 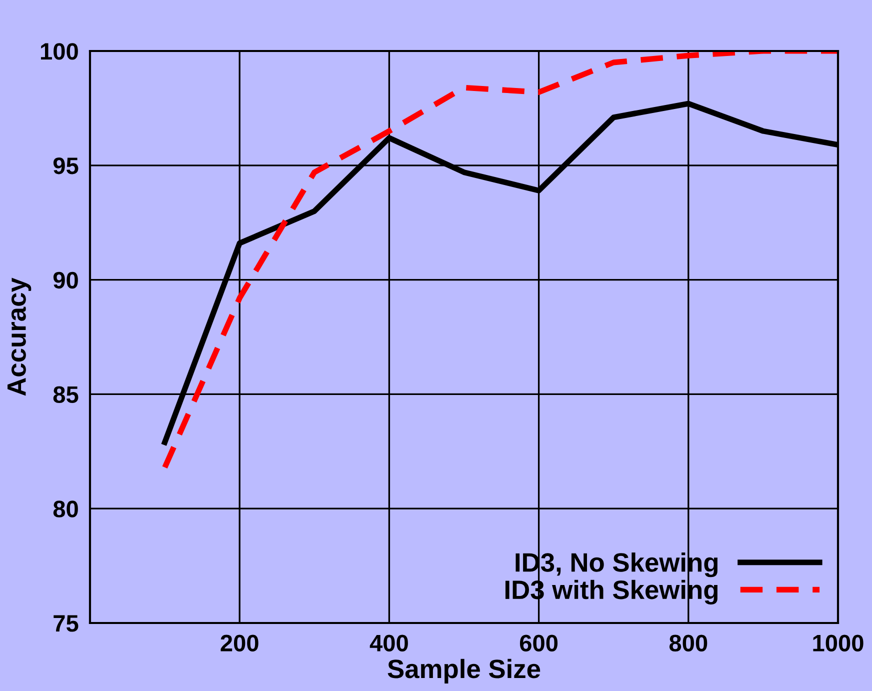 I want to click on y-tick-label: 90, so click(x=65, y=280).